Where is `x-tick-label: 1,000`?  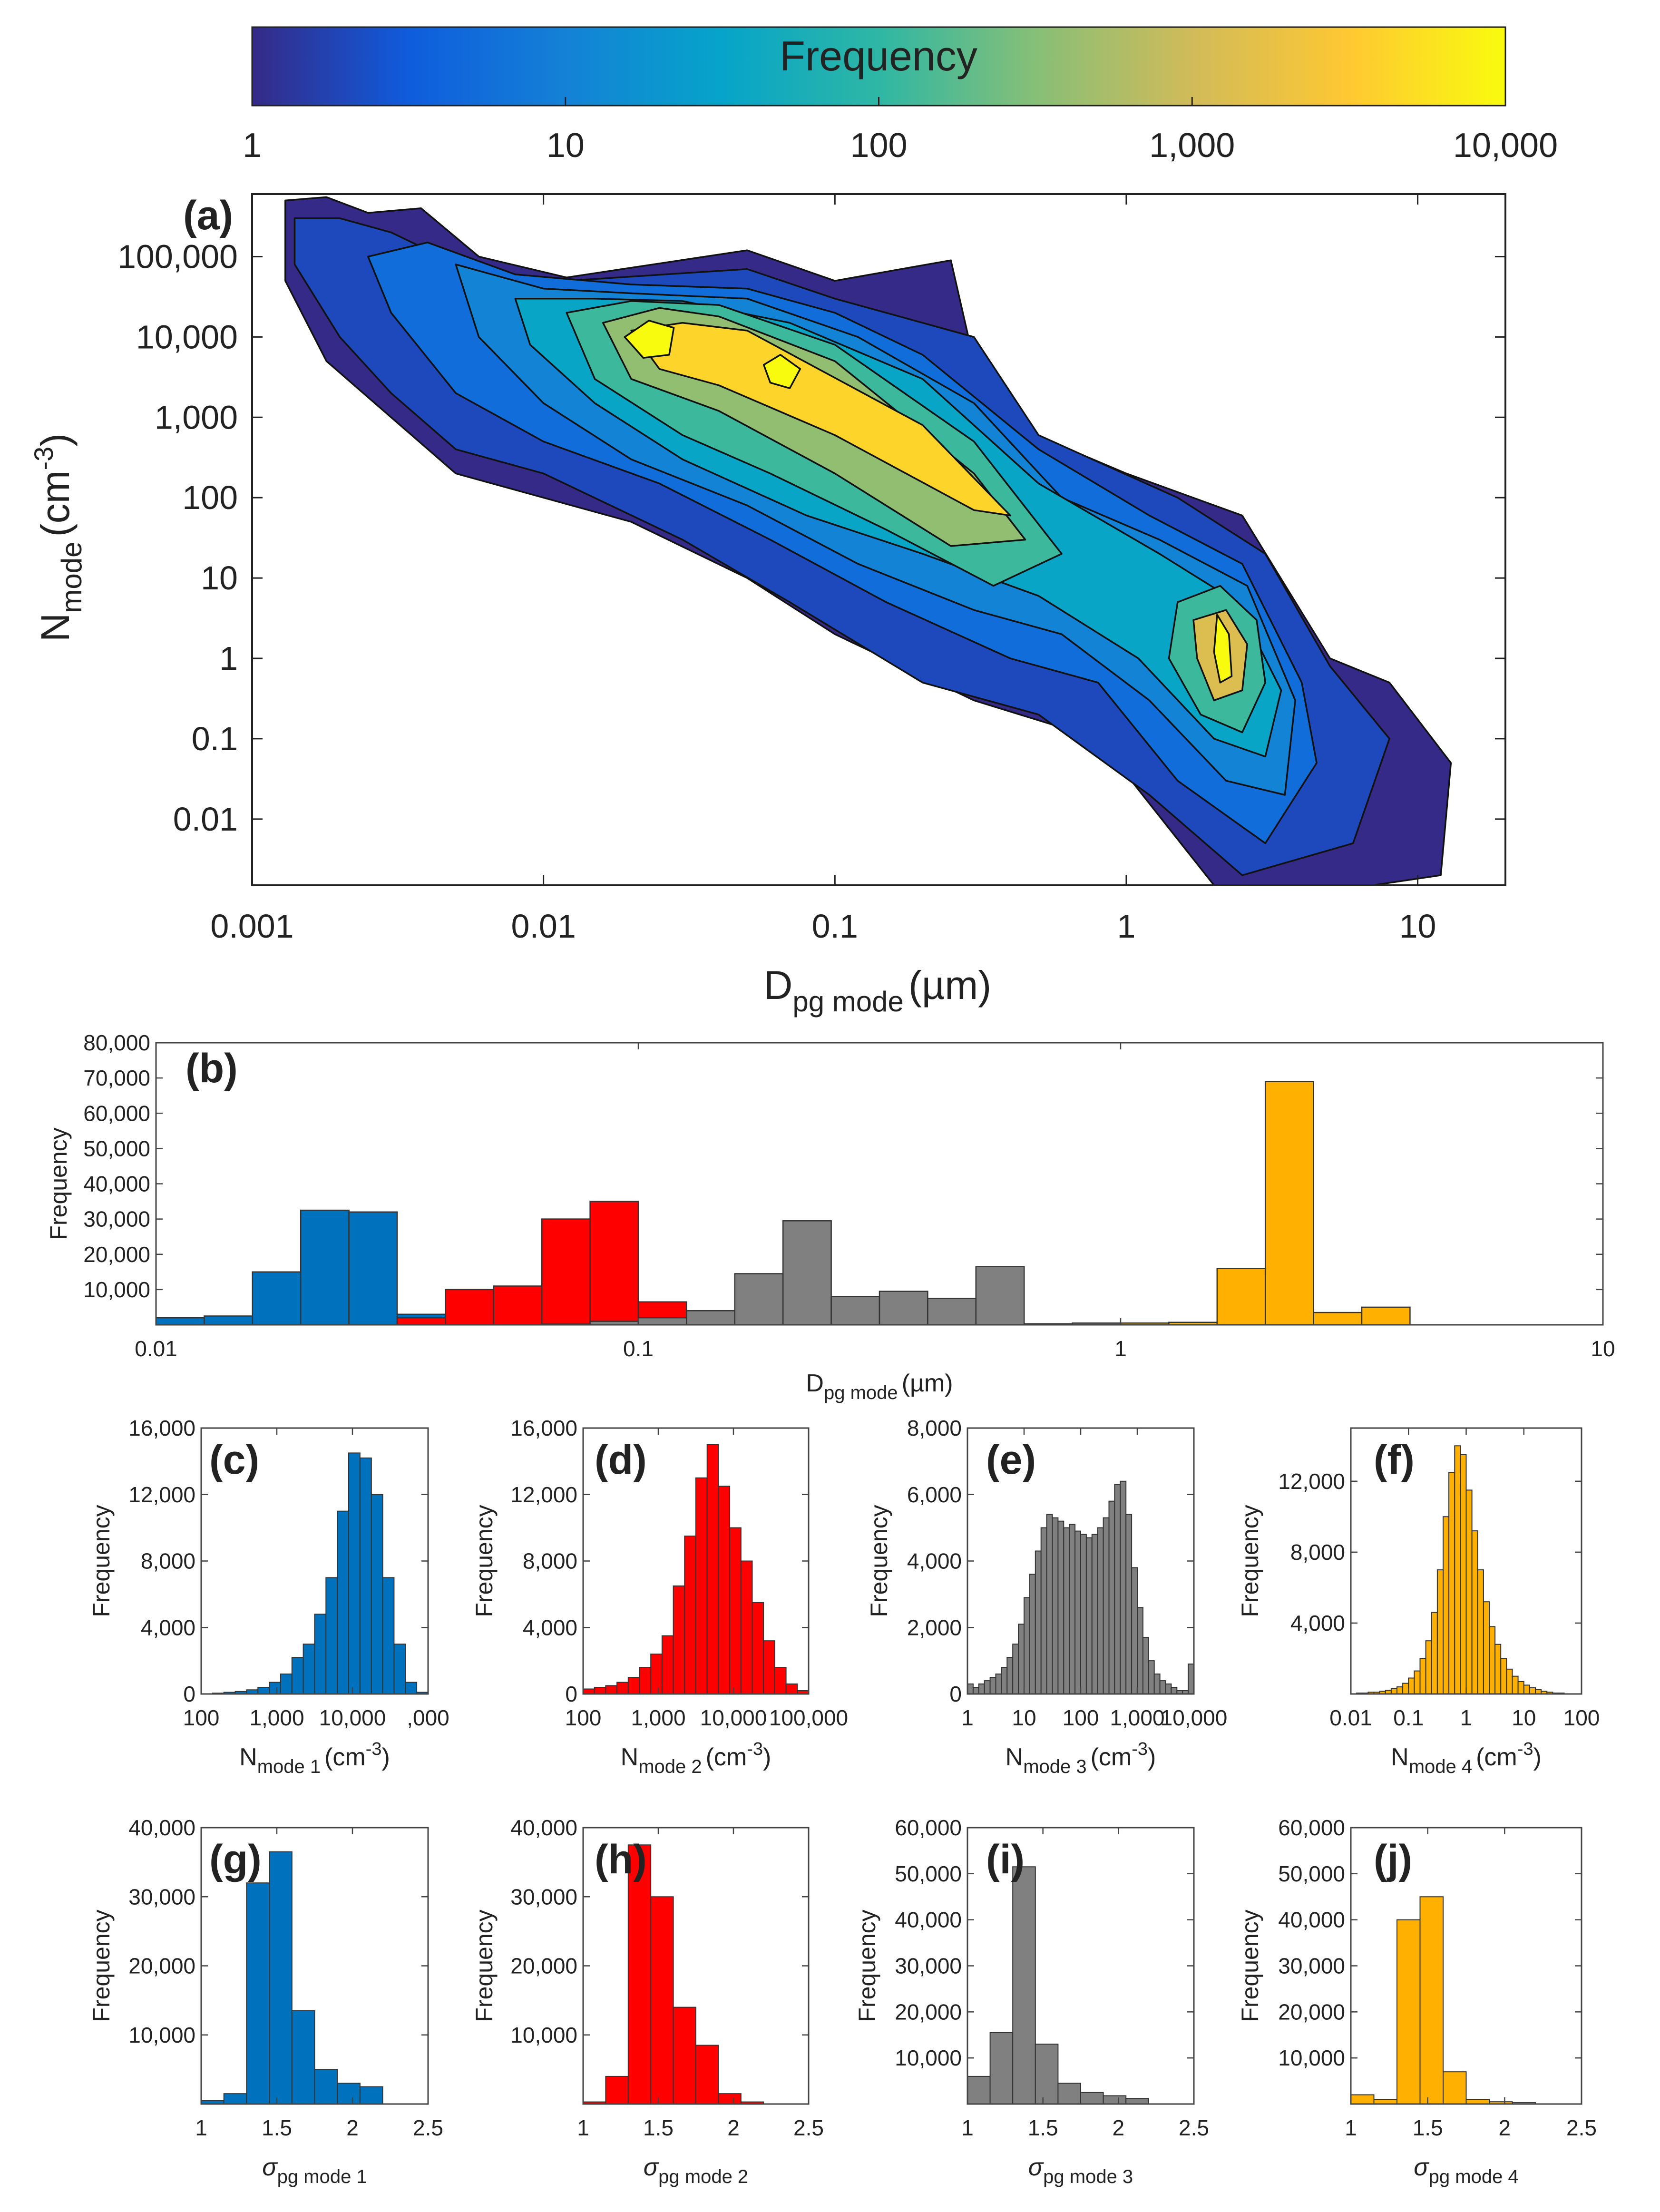
x-tick-label: 1,000 is located at coordinates (276, 1717).